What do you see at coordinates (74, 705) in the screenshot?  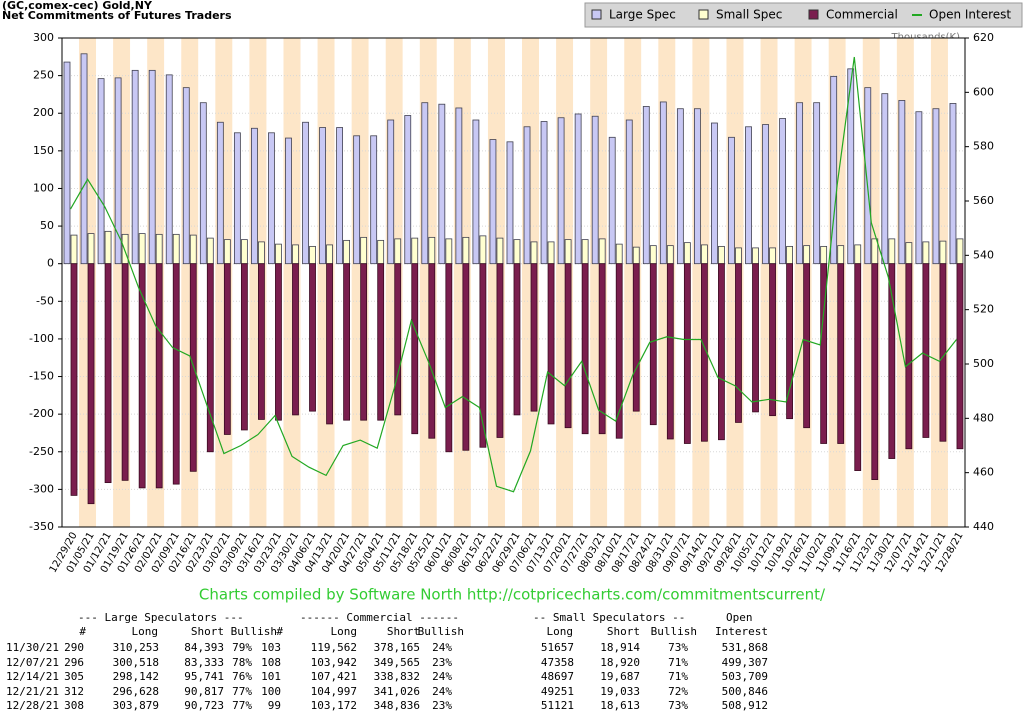 I see `table-cell: 308` at bounding box center [74, 705].